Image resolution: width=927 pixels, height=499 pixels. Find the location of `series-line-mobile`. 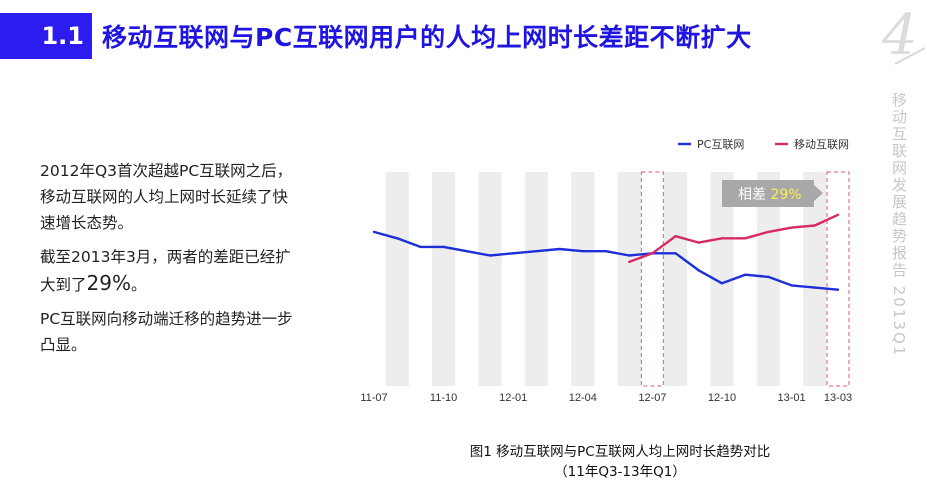

series-line-mobile is located at coordinates (733, 238).